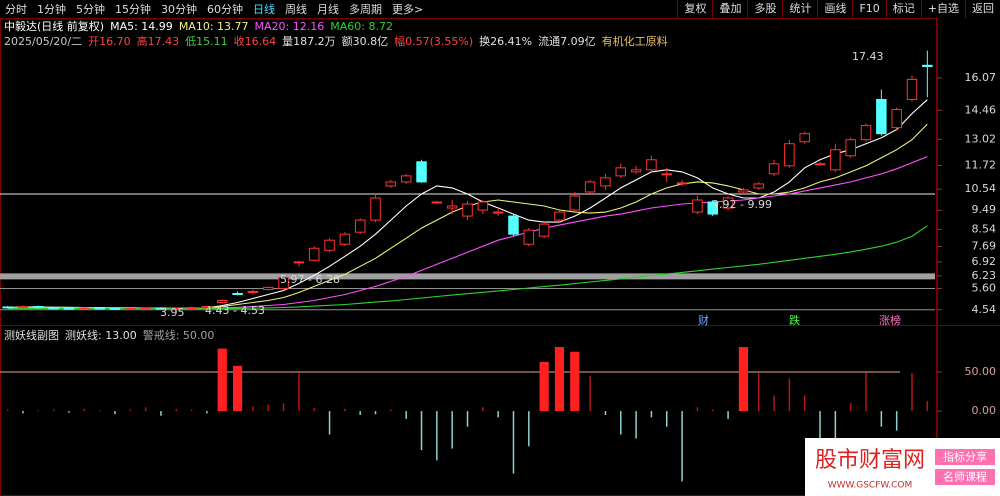 The image size is (1000, 496). Describe the element at coordinates (506, 41) in the screenshot. I see `info-item: 换26.41%` at that location.